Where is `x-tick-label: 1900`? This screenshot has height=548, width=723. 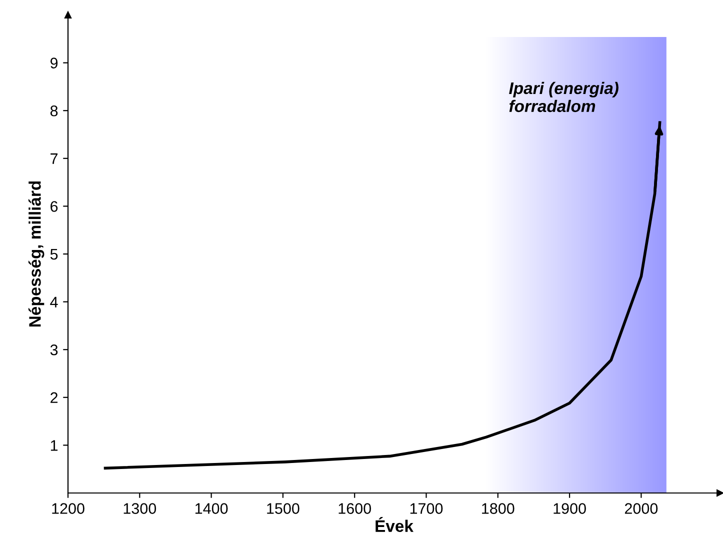
x-tick-label: 1900 is located at coordinates (570, 508).